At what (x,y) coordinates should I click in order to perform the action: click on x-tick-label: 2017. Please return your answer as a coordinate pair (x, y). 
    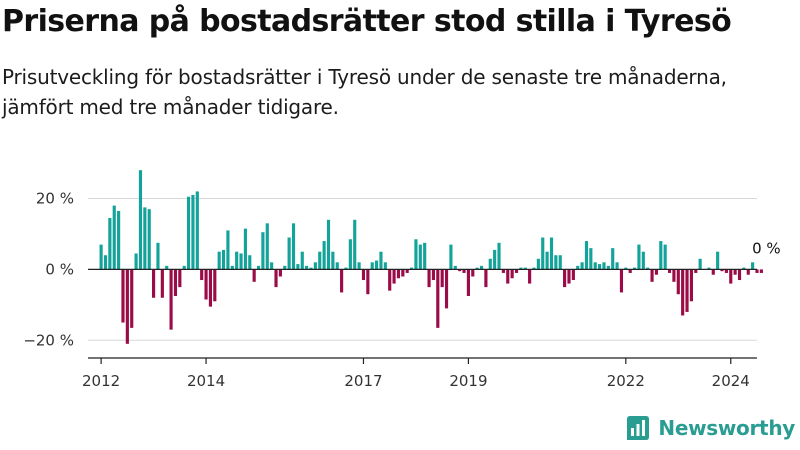
    Looking at the image, I should click on (363, 381).